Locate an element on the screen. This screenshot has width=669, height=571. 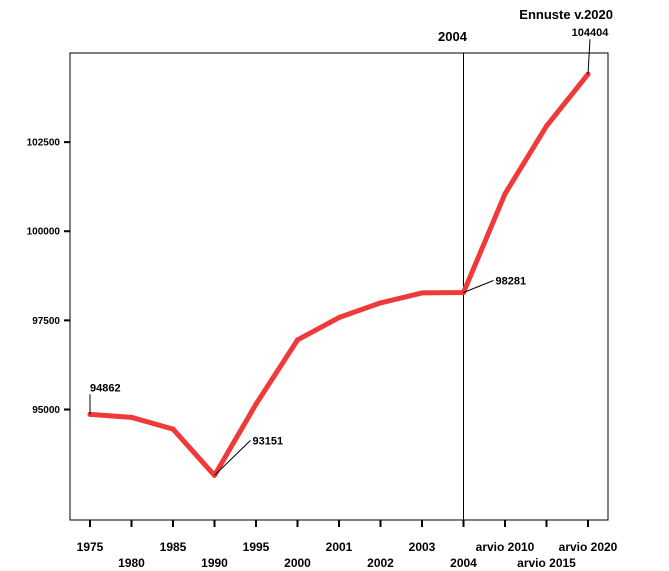
data-label: 98281 is located at coordinates (511, 282).